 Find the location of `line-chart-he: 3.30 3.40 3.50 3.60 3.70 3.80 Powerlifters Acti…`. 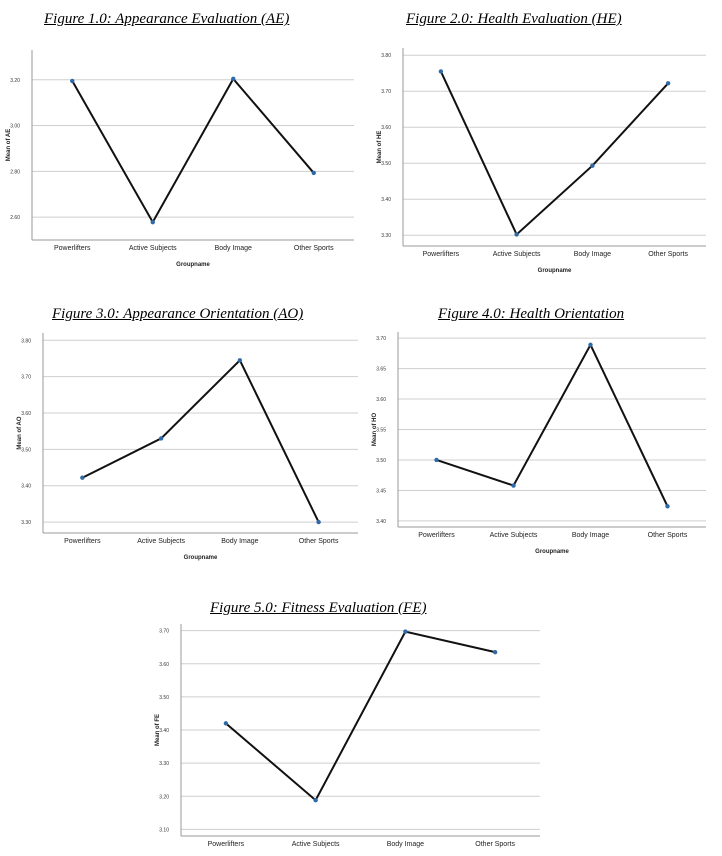

line-chart-he: 3.30 3.40 3.50 3.60 3.70 3.80 Powerlifters Acti… is located at coordinates (541, 161).